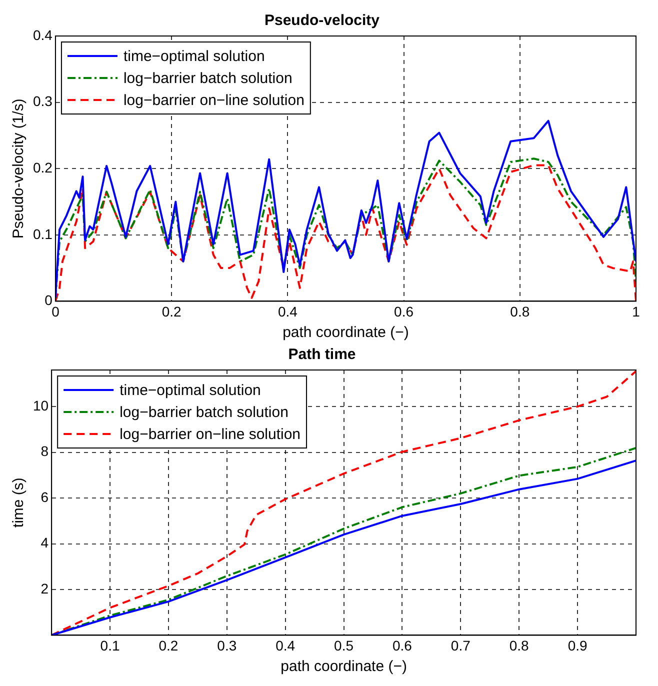 The image size is (658, 686). What do you see at coordinates (42, 101) in the screenshot?
I see `y-tick-label: 0.3` at bounding box center [42, 101].